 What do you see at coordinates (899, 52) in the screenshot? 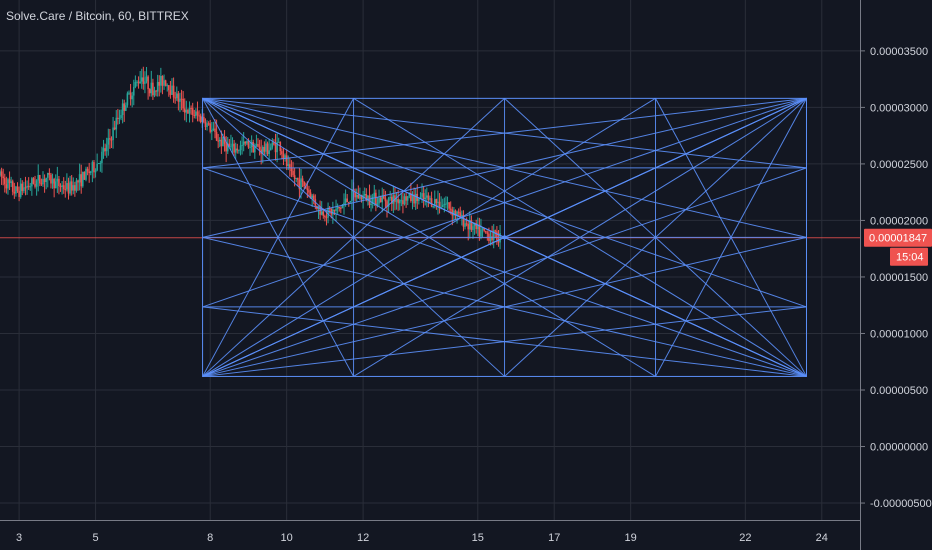
I see `y-tick-label: 0.00003500` at bounding box center [899, 52].